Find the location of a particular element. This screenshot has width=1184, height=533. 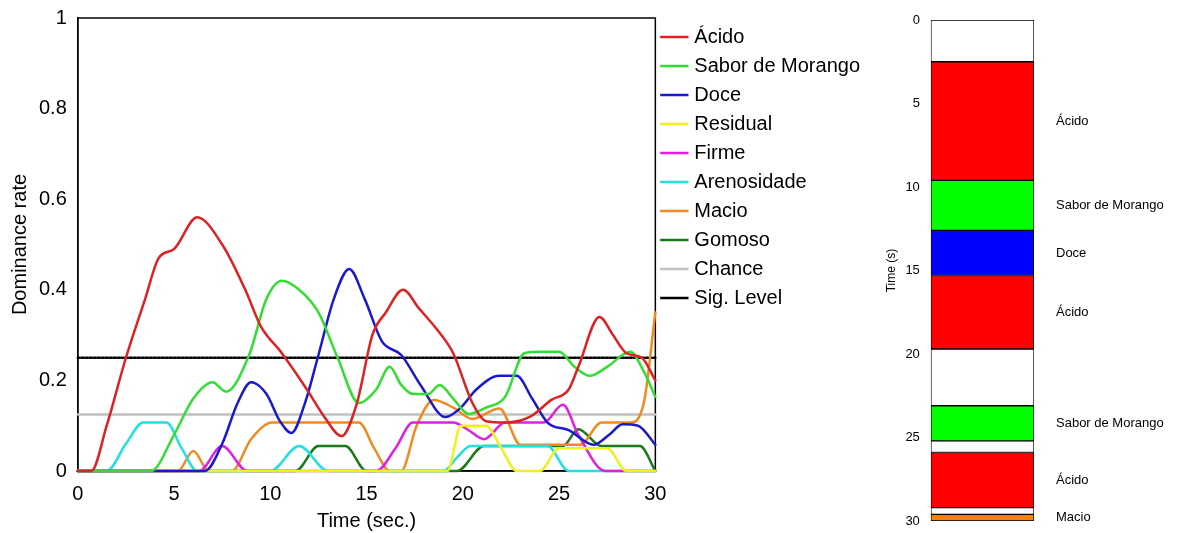

x-tick-label: 15 is located at coordinates (366, 492).